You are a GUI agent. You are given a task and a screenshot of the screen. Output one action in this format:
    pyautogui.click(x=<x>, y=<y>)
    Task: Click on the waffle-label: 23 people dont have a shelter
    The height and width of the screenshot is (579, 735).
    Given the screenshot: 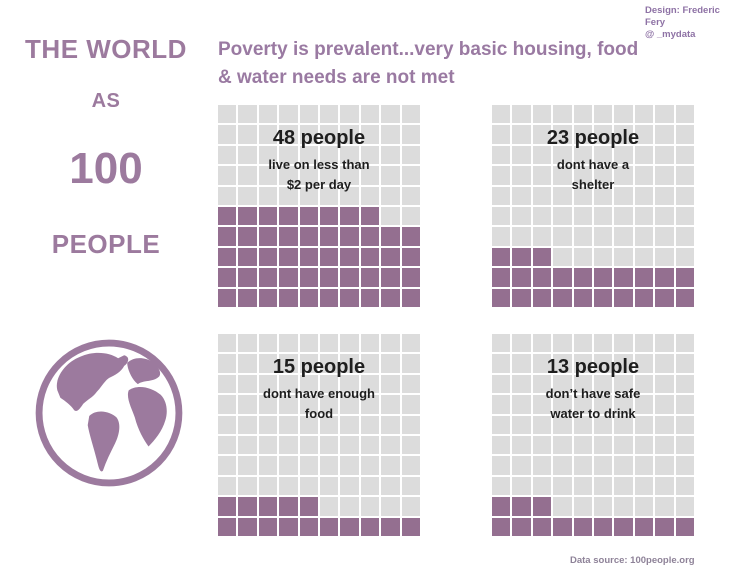 What is the action you would take?
    pyautogui.click(x=593, y=160)
    